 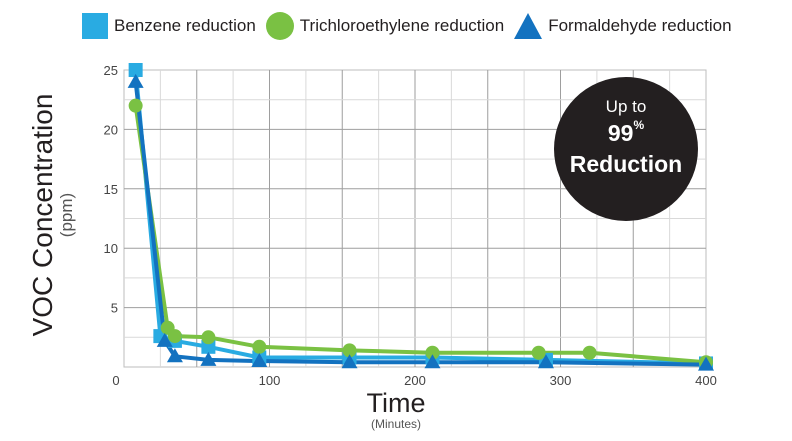 I want to click on legend-label-benzene: Benzene reduction, so click(x=185, y=25).